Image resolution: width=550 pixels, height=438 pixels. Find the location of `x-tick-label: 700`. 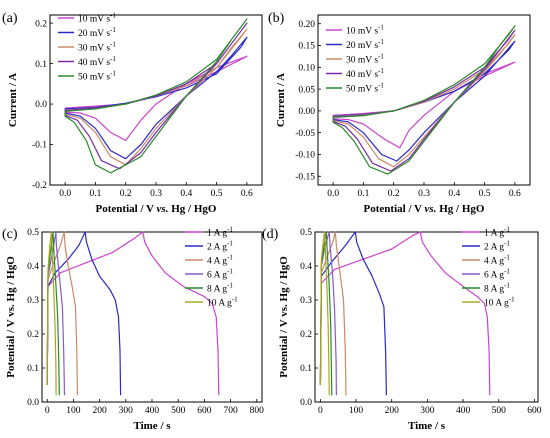

x-tick-label: 700 is located at coordinates (230, 411).